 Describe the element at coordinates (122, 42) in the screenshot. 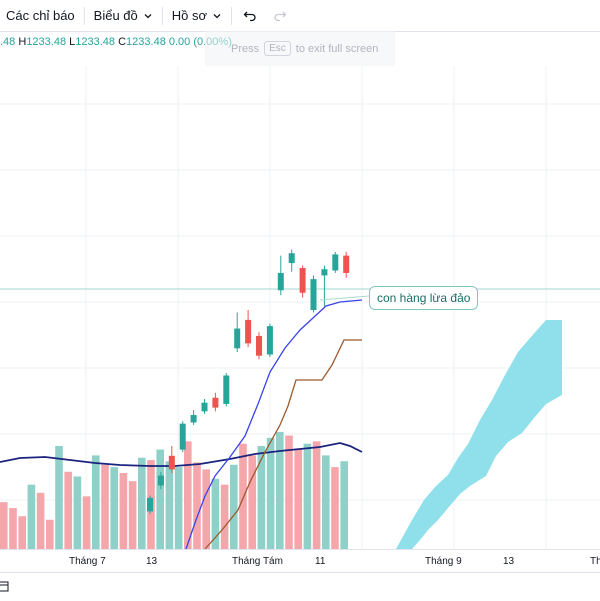

I see `close-key: C` at that location.